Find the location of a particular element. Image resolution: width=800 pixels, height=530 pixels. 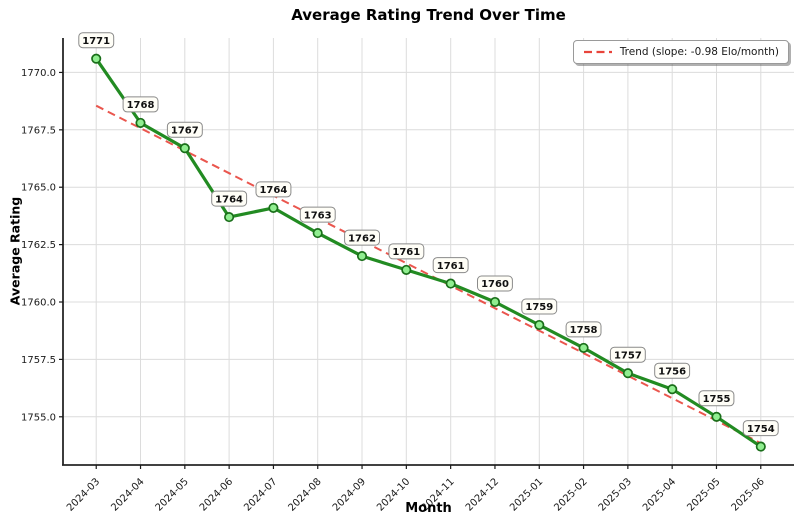

point-label-text: 1754 is located at coordinates (761, 429).